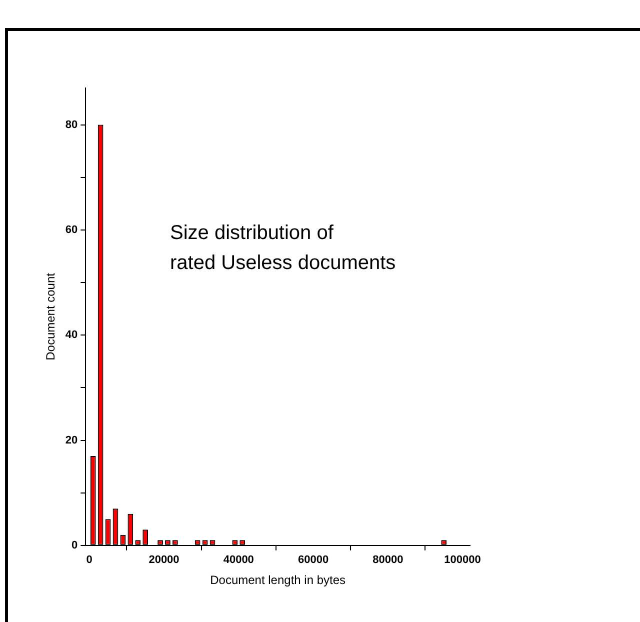  What do you see at coordinates (71, 230) in the screenshot?
I see `y-tick-label: 60` at bounding box center [71, 230].